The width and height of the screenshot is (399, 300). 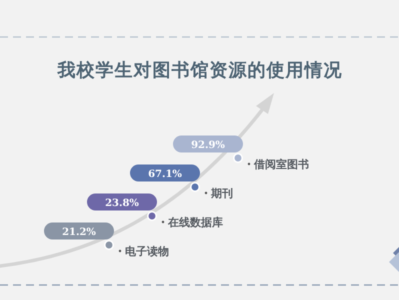 I want to click on category-label: 电子读物, so click(x=147, y=251).